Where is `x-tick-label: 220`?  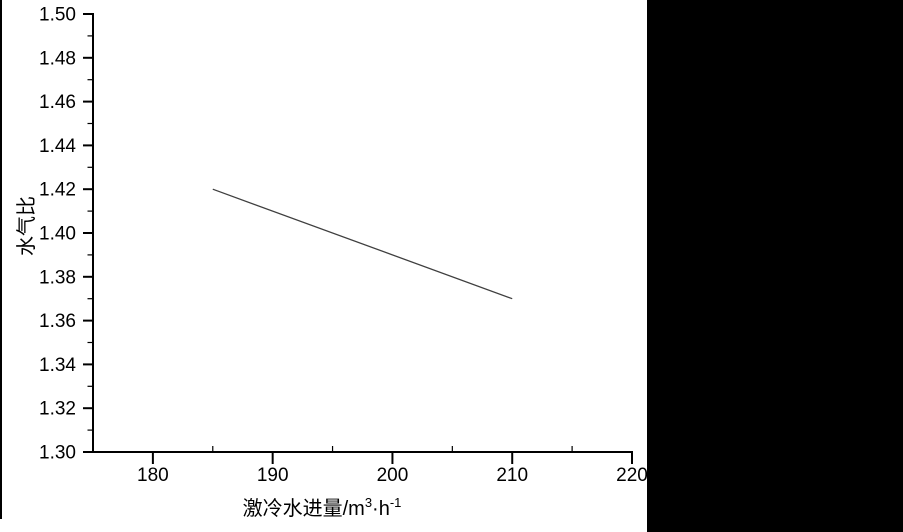 x-tick-label: 220 is located at coordinates (632, 475).